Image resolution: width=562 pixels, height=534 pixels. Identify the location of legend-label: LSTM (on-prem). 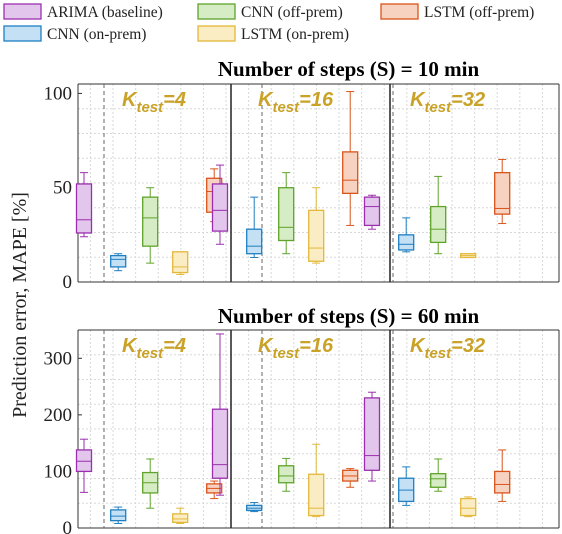
(295, 34).